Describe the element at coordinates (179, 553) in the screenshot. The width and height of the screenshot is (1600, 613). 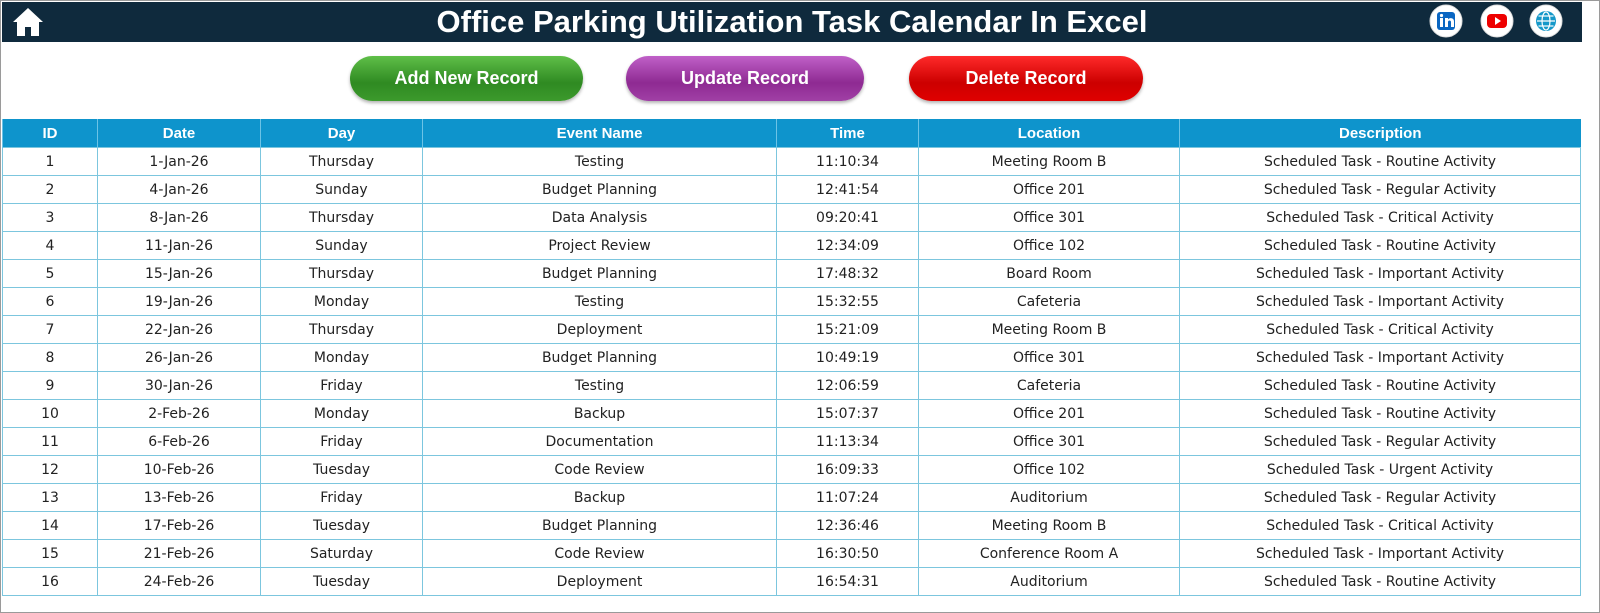
I see `table-cell: 21-Feb-26` at that location.